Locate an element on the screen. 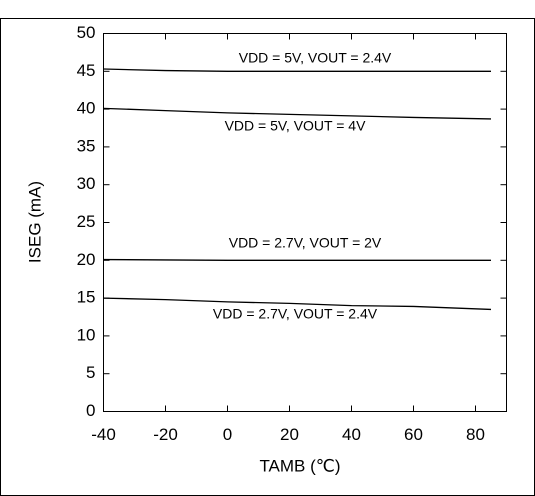  y-tick-label: 5 is located at coordinates (90, 372).